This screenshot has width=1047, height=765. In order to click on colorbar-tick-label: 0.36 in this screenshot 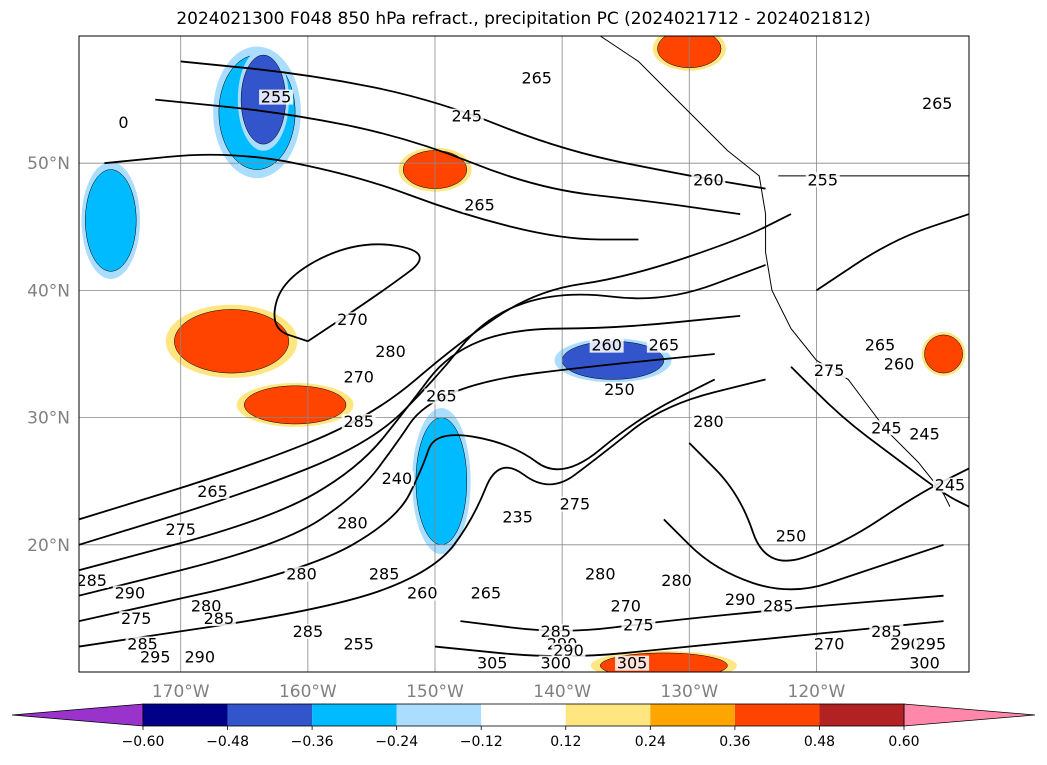, I will do `click(734, 742)`.